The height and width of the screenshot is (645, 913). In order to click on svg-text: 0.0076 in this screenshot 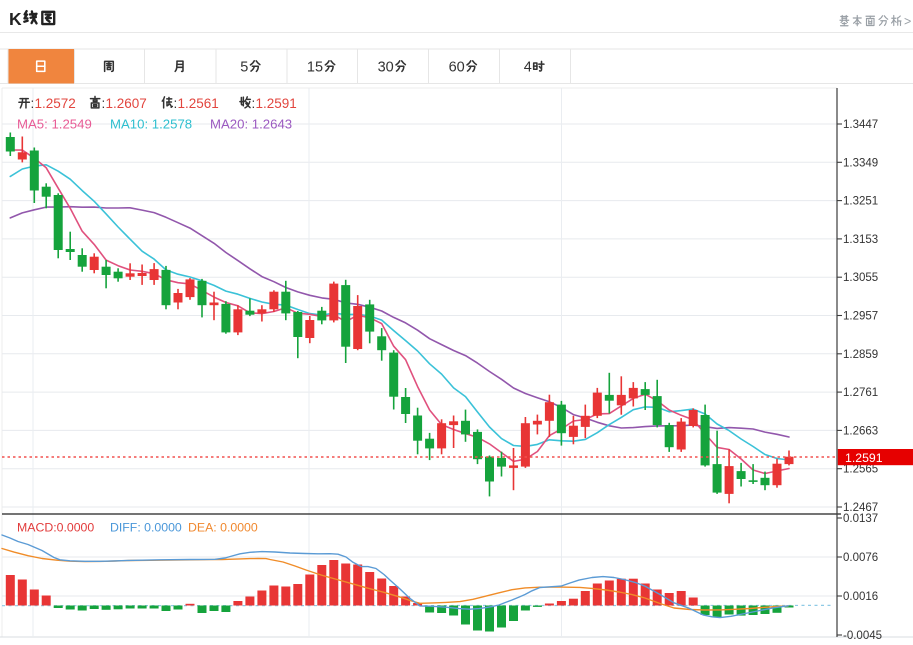, I will do `click(860, 558)`.